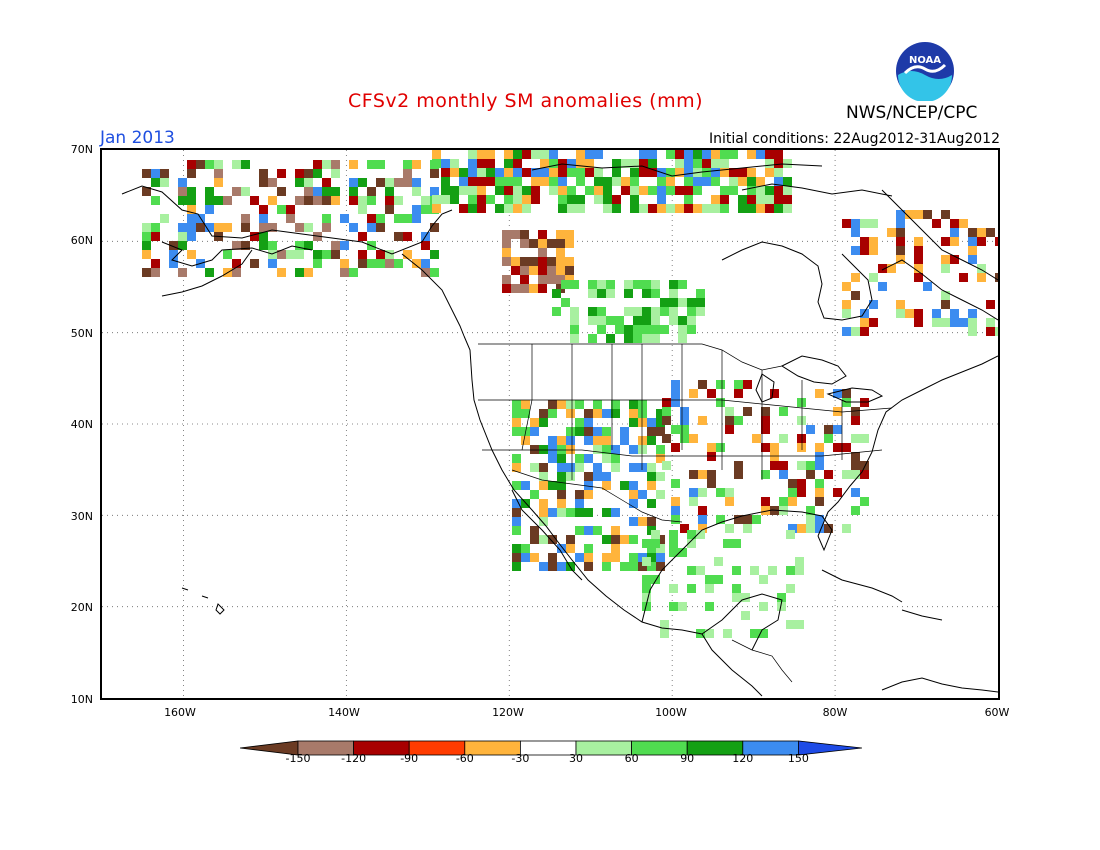 The height and width of the screenshot is (850, 1100). I want to click on legend-label: -150, so click(298, 758).